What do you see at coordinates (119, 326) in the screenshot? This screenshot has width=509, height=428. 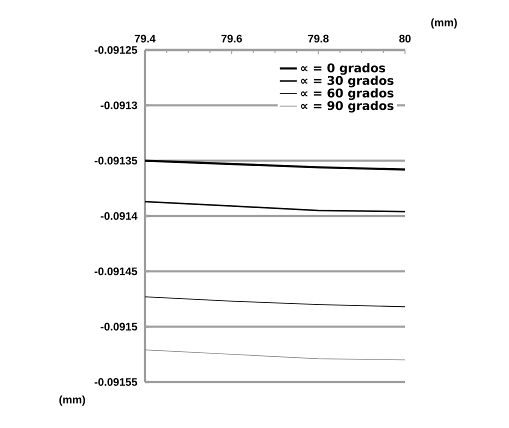 I see `y-tick-label: -0.0915` at bounding box center [119, 326].